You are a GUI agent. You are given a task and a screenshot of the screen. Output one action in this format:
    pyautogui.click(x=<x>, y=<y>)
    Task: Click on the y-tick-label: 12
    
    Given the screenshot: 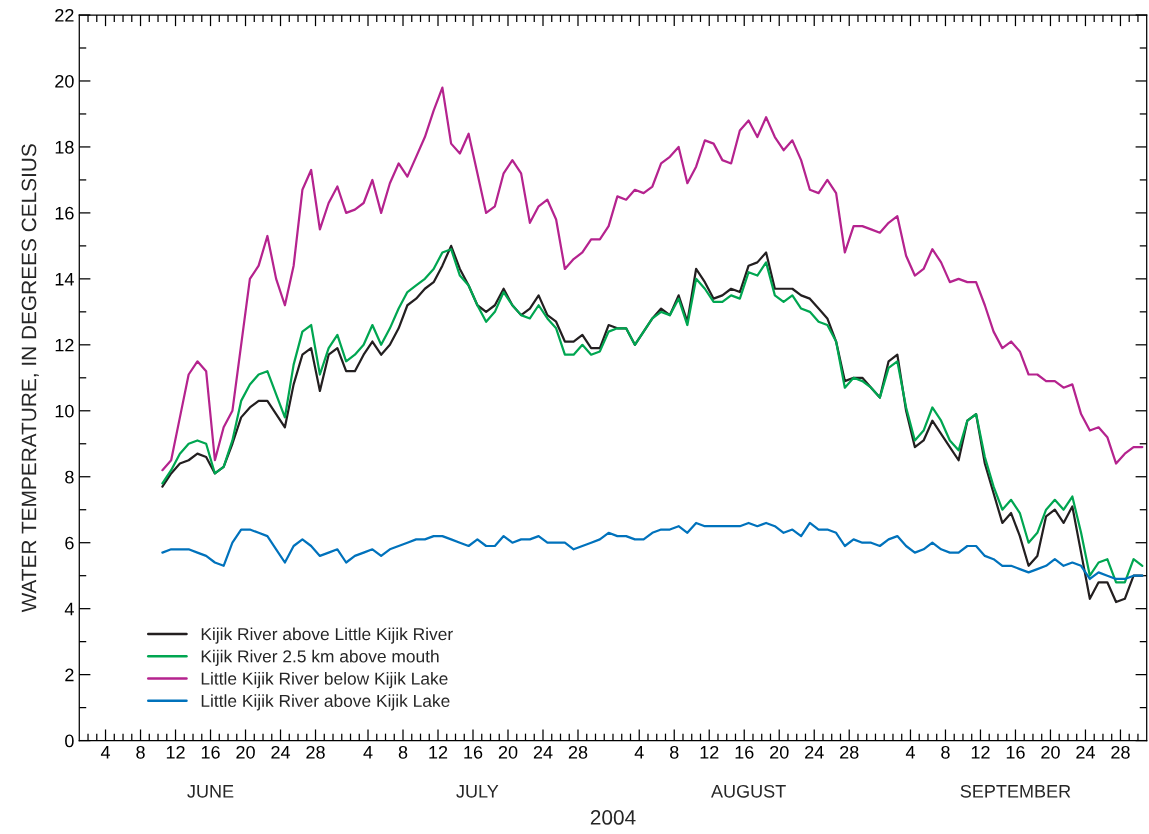 What is the action you would take?
    pyautogui.click(x=64, y=345)
    